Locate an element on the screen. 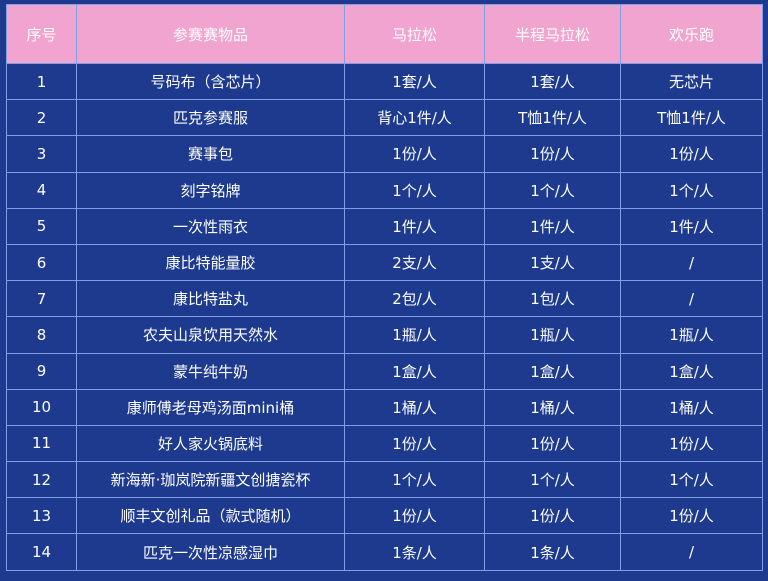 Image resolution: width=768 pixels, height=581 pixels. cell-index: 11 is located at coordinates (41, 443).